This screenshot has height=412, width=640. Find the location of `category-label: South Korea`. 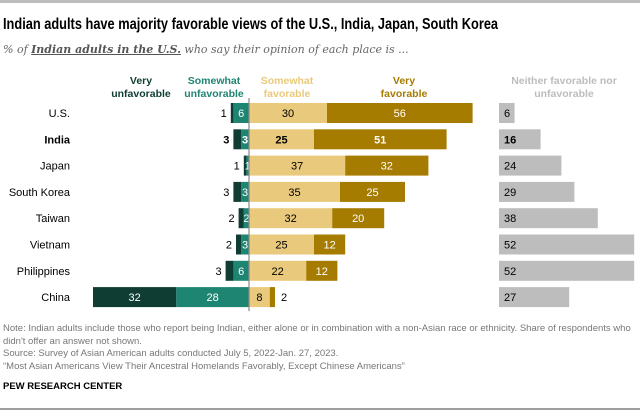

category-label: South Korea is located at coordinates (40, 193).